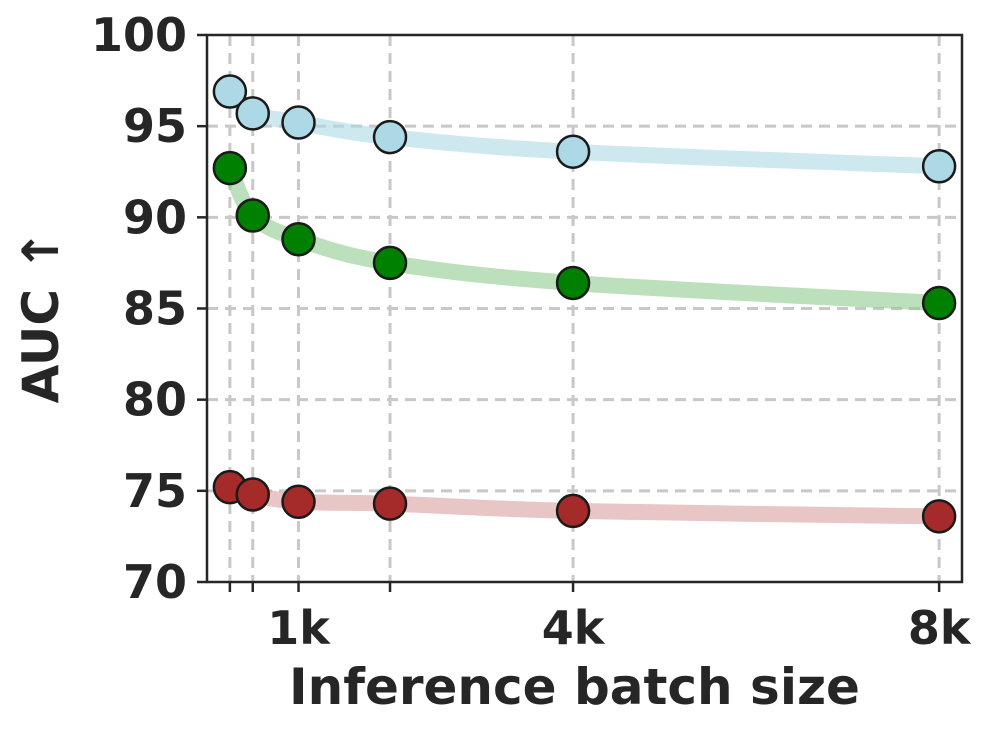 The height and width of the screenshot is (731, 987). I want to click on y-tick-label: 80, so click(155, 400).